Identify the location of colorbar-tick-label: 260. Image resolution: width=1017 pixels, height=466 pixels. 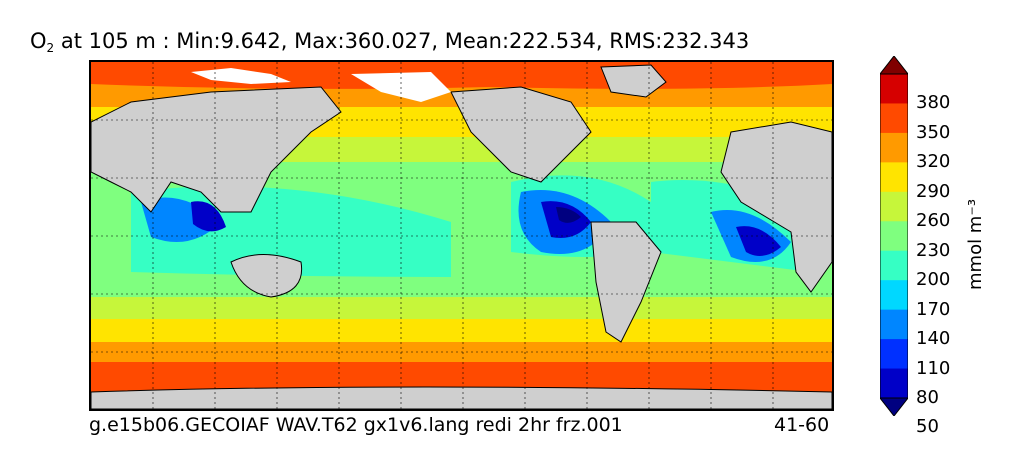
(933, 221).